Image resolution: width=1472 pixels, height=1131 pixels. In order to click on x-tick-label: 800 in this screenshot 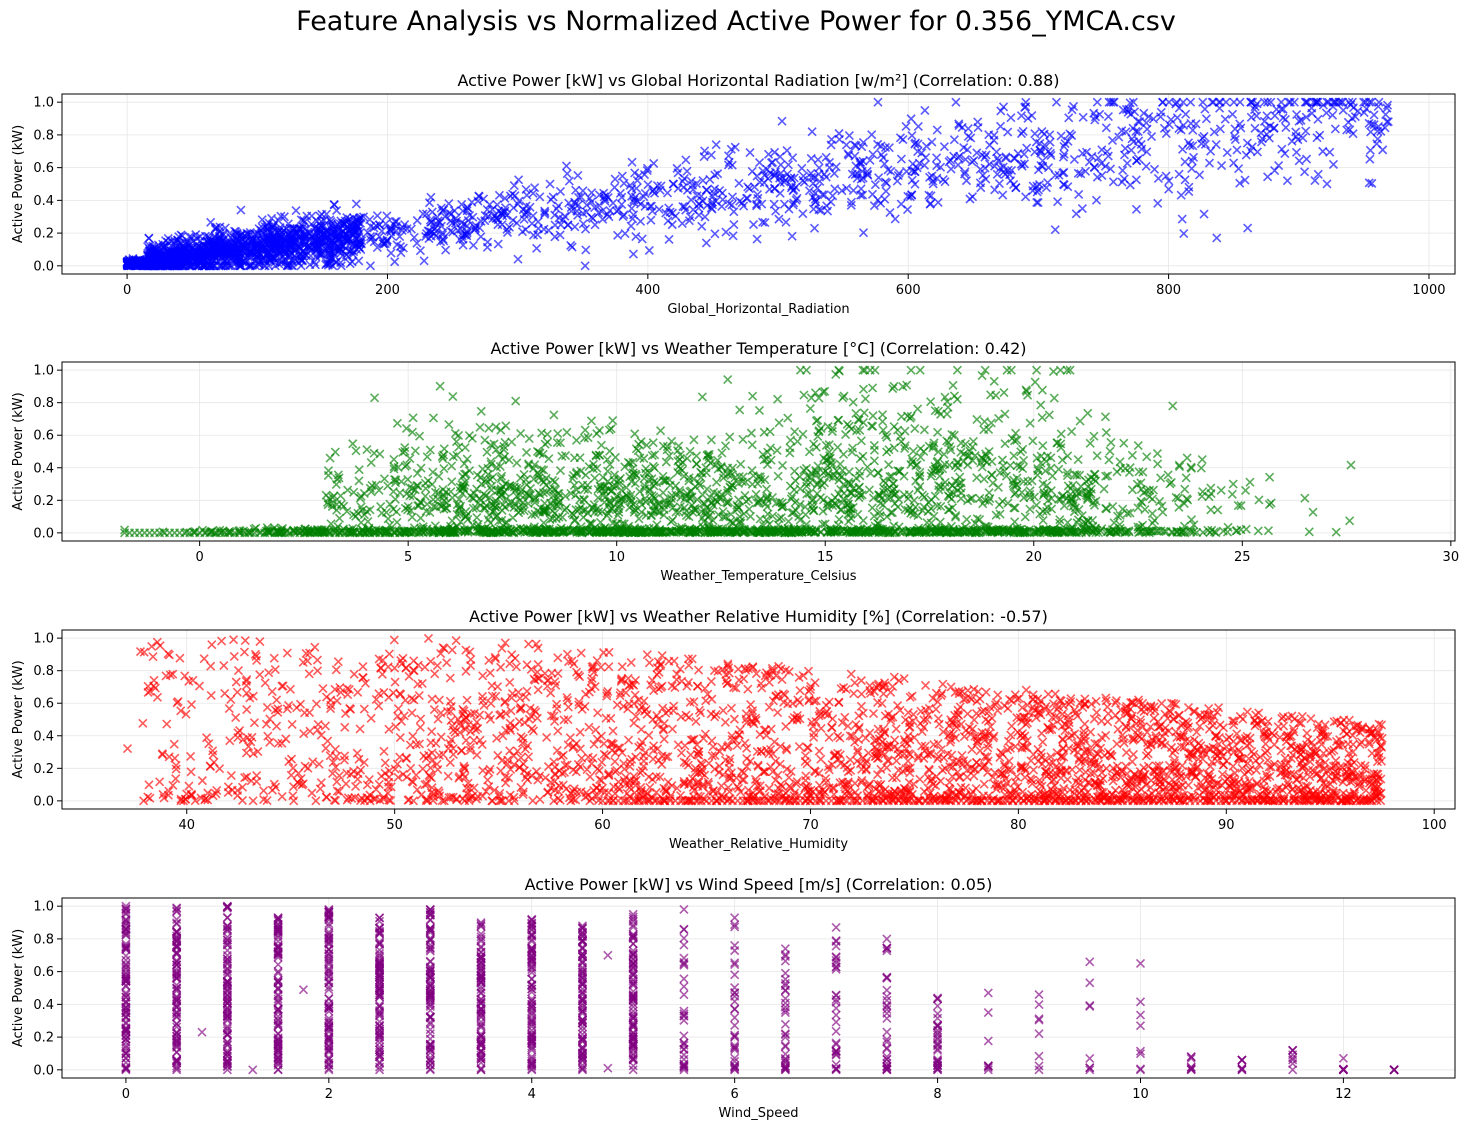, I will do `click(1168, 290)`.